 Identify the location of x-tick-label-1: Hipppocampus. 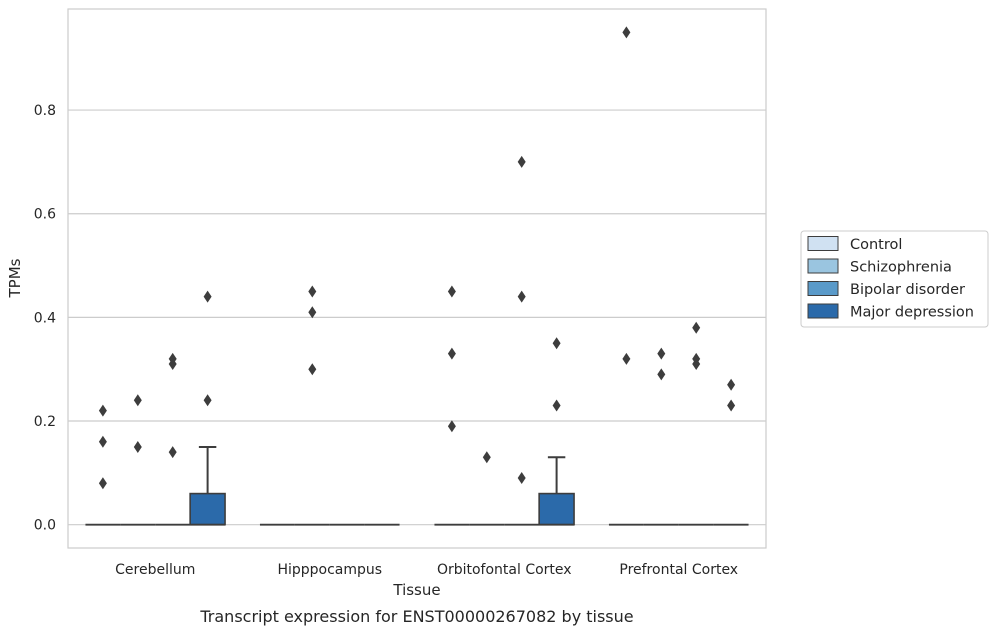
(329, 570).